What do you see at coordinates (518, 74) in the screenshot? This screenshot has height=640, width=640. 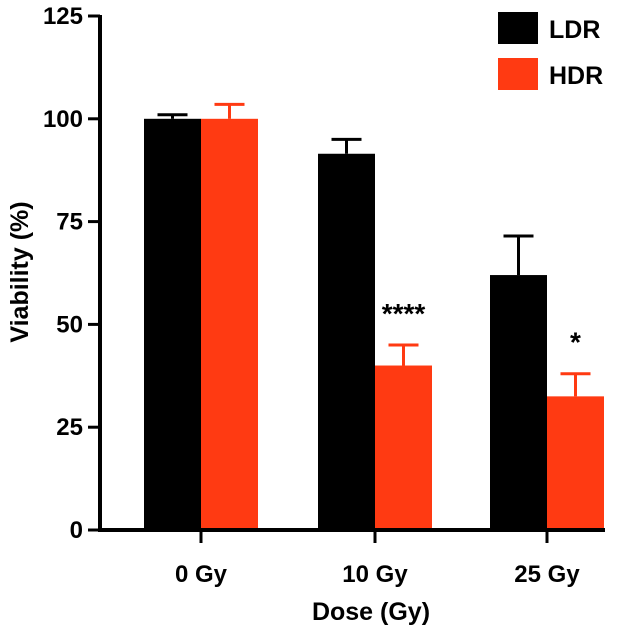 I see `legend-swatch-hdr` at bounding box center [518, 74].